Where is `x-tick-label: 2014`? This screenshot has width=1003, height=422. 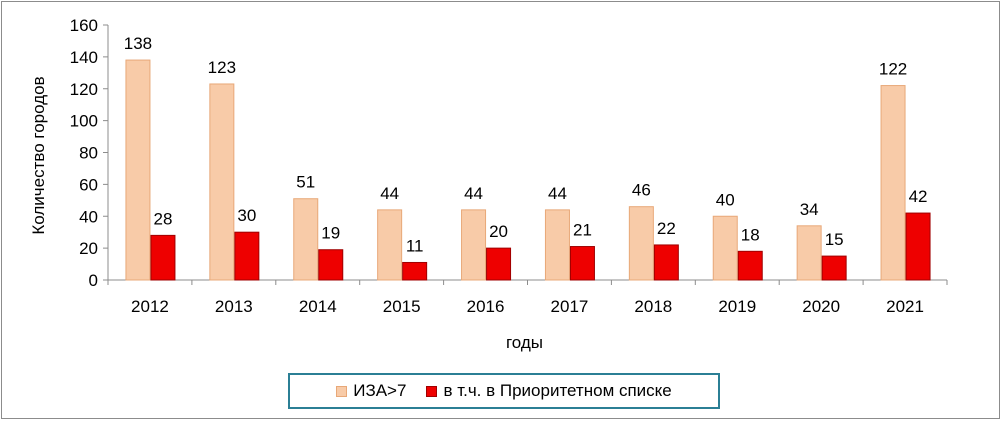 x-tick-label: 2014 is located at coordinates (318, 306).